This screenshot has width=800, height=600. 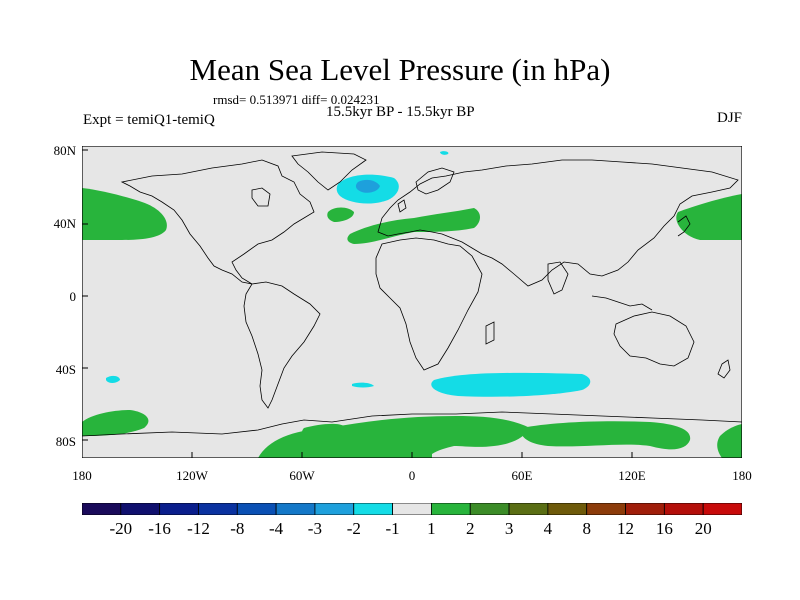 I want to click on colorbar-label: 2, so click(x=470, y=528).